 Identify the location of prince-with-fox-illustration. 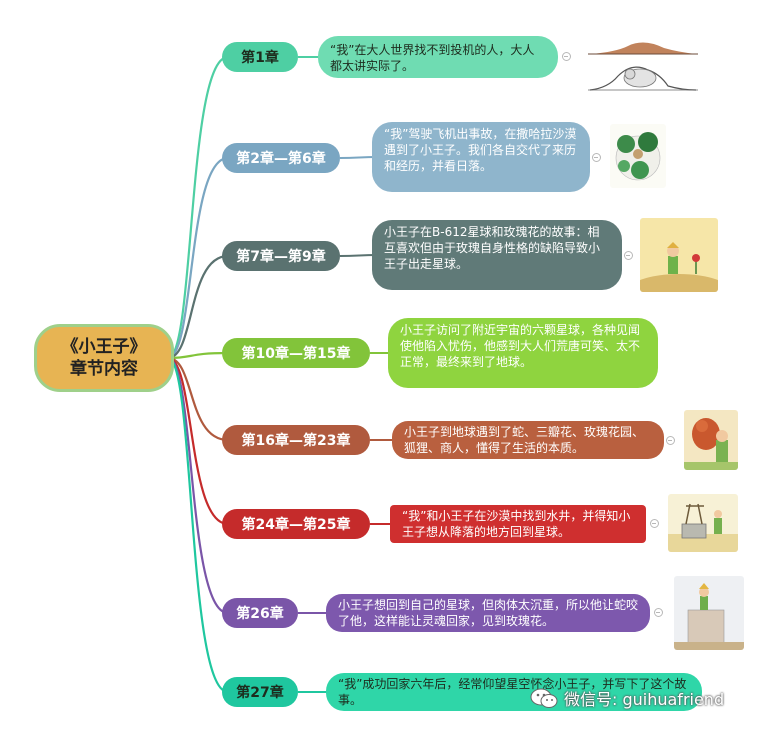
(711, 440).